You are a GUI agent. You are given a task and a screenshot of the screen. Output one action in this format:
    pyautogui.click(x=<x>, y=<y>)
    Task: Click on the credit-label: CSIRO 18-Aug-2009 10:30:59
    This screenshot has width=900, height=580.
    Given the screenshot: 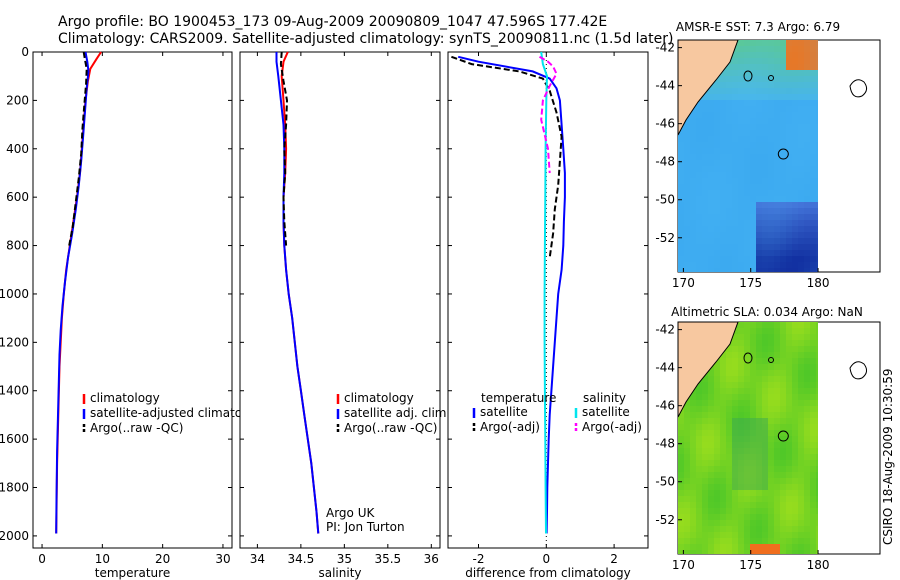 What is the action you would take?
    pyautogui.click(x=888, y=457)
    